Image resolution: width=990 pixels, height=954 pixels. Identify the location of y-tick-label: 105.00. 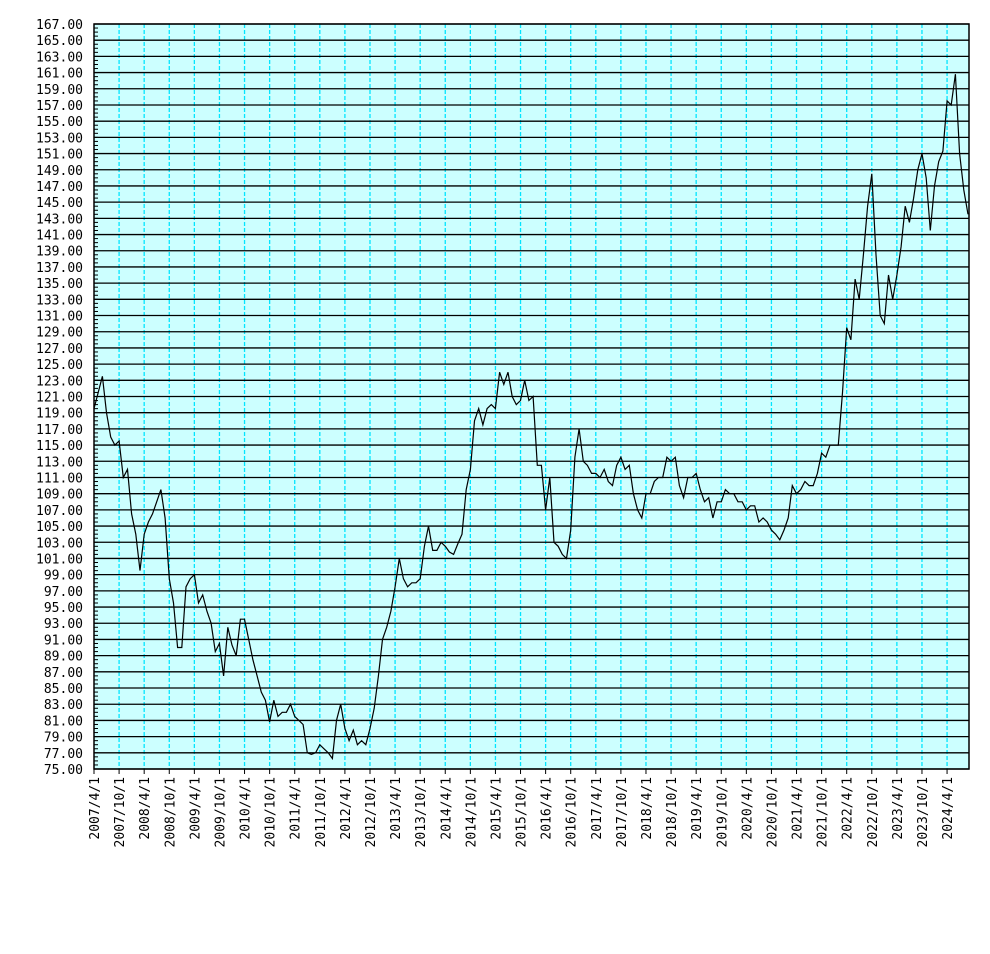
(59, 527).